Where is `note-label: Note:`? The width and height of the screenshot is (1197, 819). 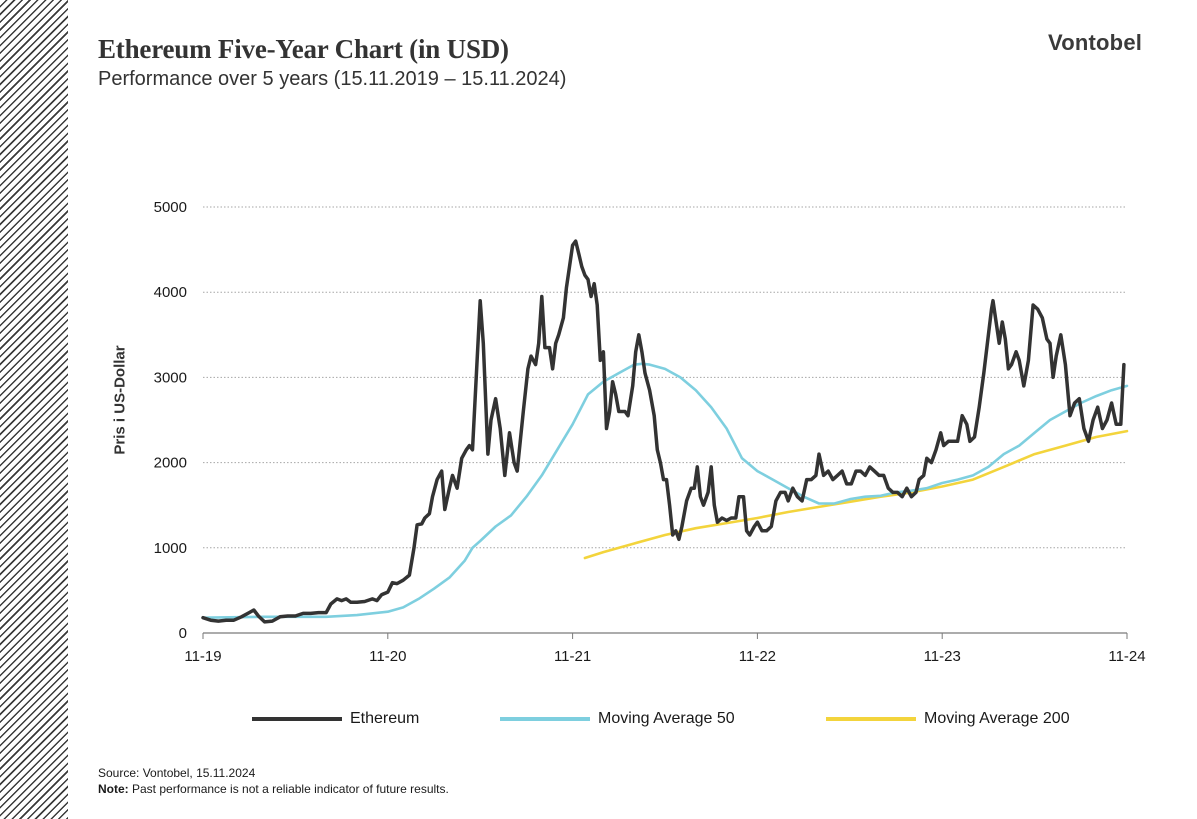
note-label: Note: is located at coordinates (113, 789).